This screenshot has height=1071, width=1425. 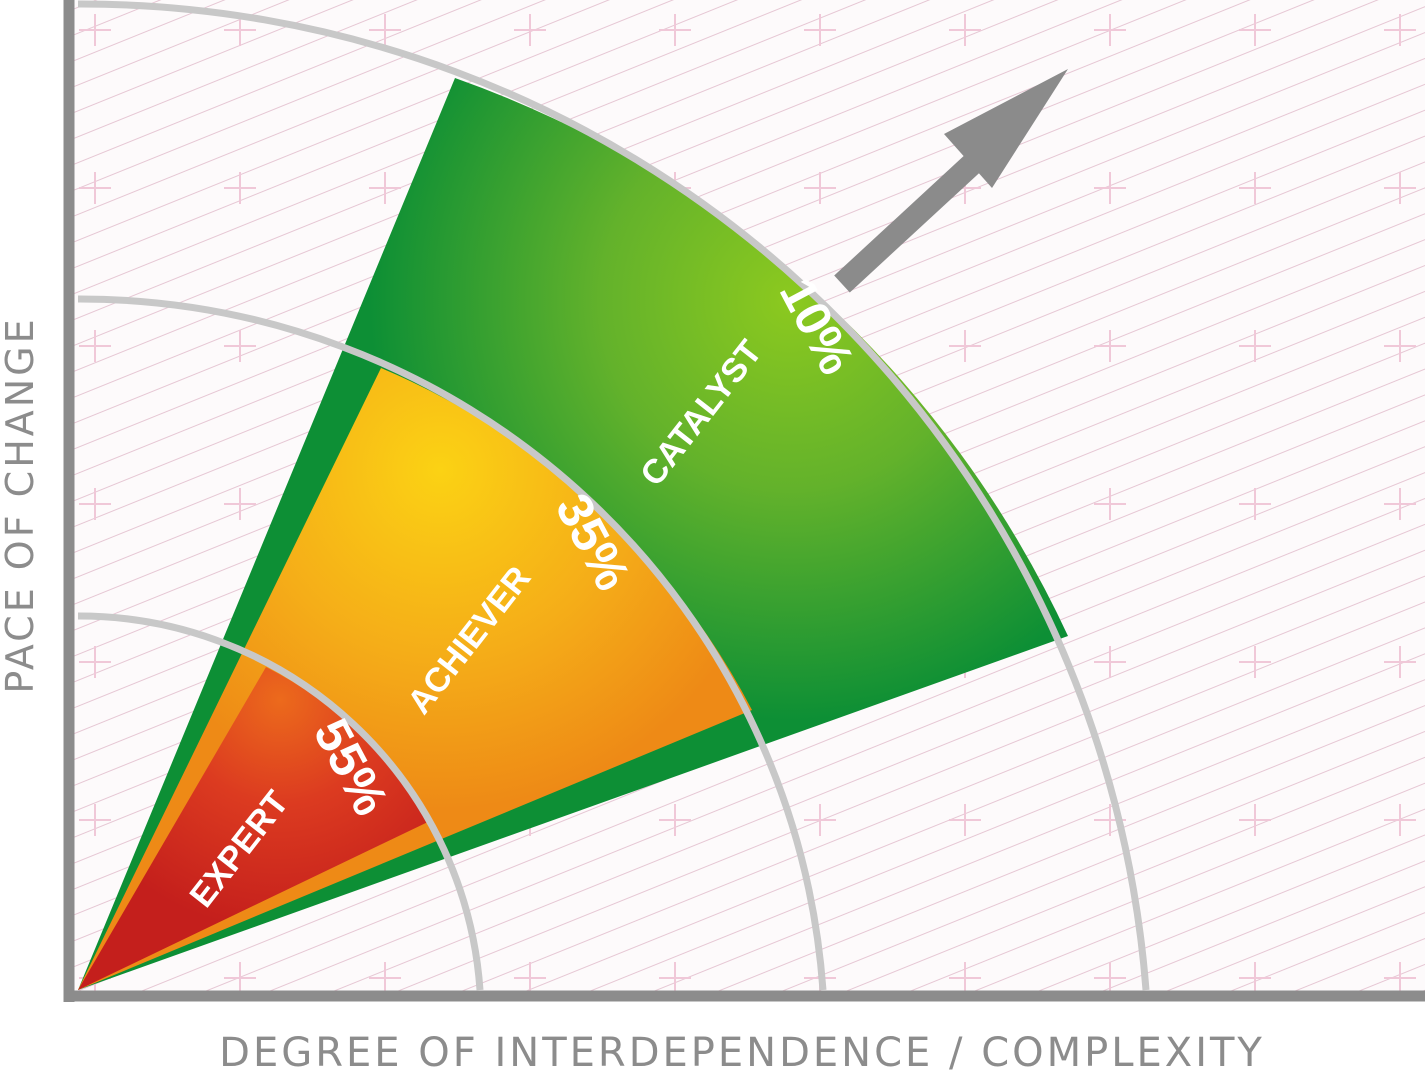 I want to click on y-axis-label: PACE OF CHANGE, so click(x=21, y=504).